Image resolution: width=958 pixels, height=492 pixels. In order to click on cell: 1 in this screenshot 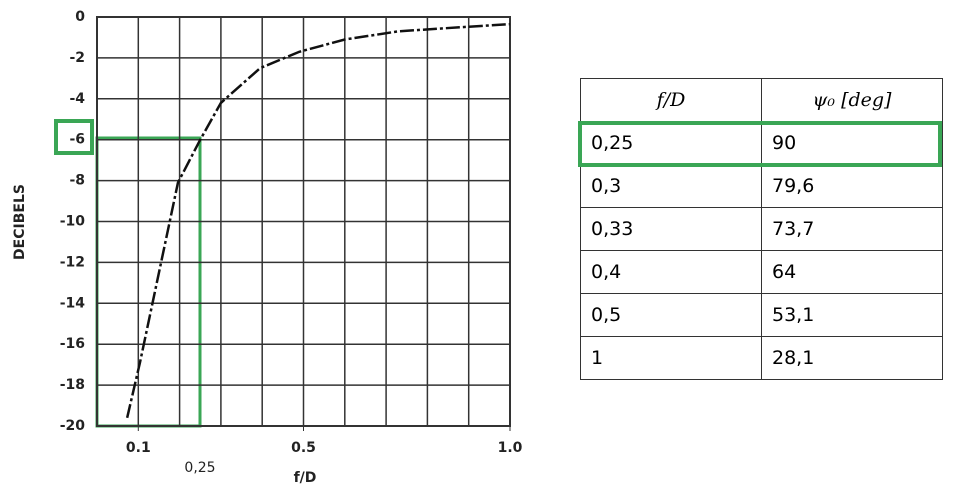, I will do `click(671, 358)`.